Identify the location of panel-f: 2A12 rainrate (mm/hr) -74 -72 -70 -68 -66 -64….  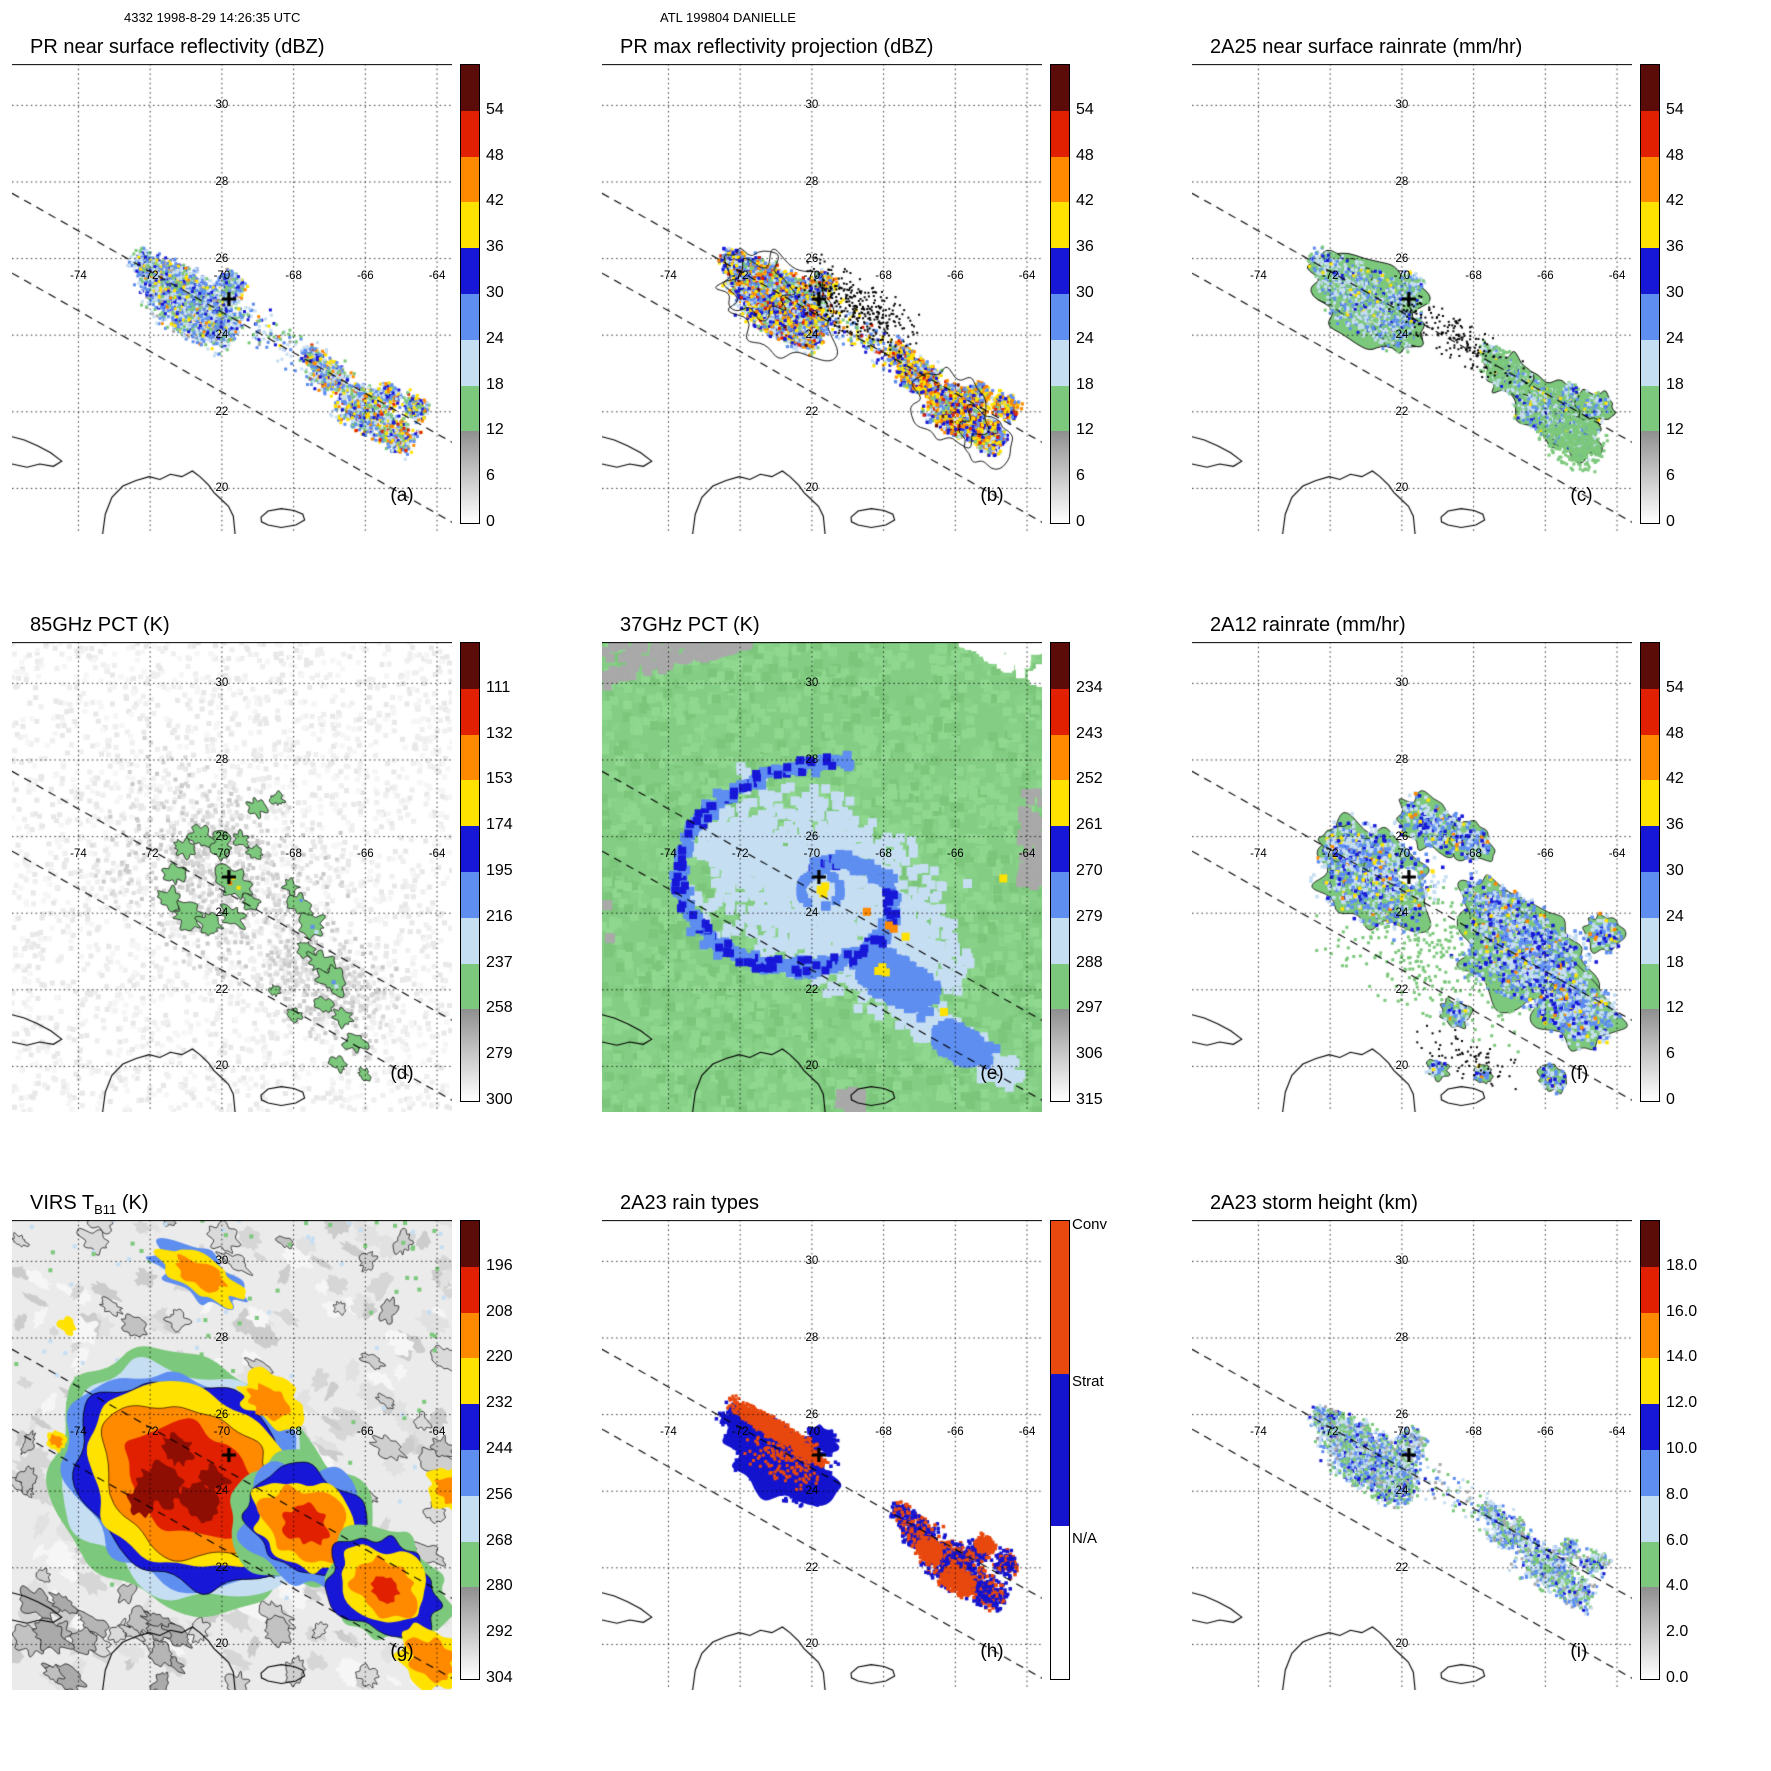
(1475, 901).